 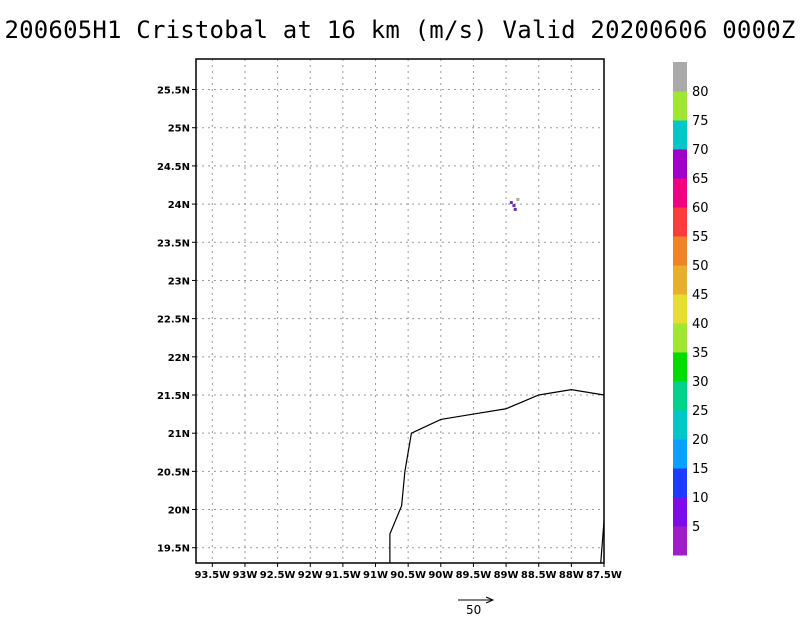 I want to click on colorbar-label: 5, so click(x=696, y=527).